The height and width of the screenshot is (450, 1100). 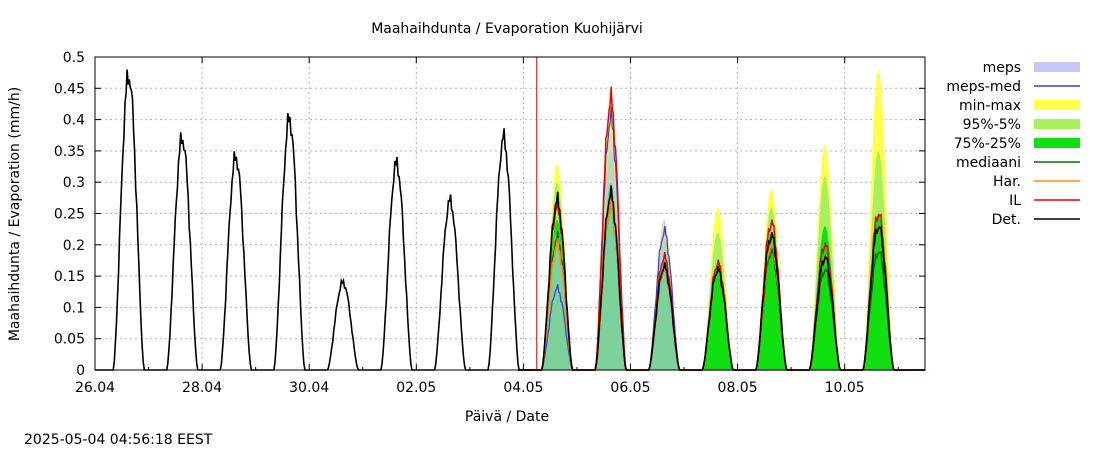 What do you see at coordinates (74, 246) in the screenshot?
I see `y-tick-label: 0.2` at bounding box center [74, 246].